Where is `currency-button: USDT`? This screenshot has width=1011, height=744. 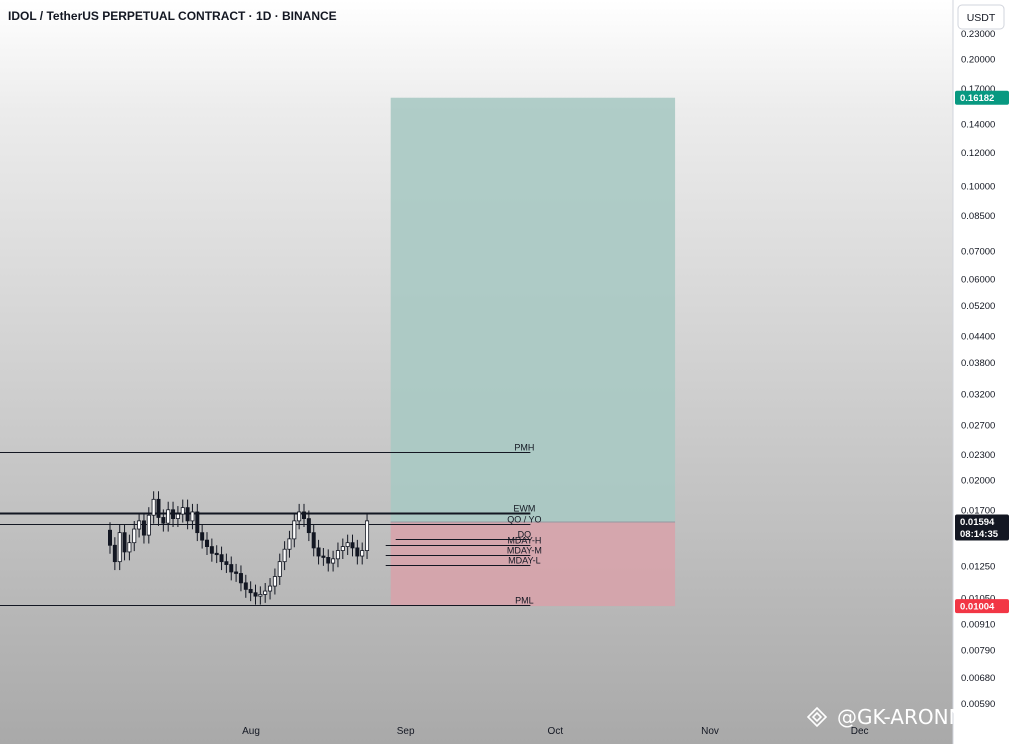 currency-button: USDT is located at coordinates (981, 17).